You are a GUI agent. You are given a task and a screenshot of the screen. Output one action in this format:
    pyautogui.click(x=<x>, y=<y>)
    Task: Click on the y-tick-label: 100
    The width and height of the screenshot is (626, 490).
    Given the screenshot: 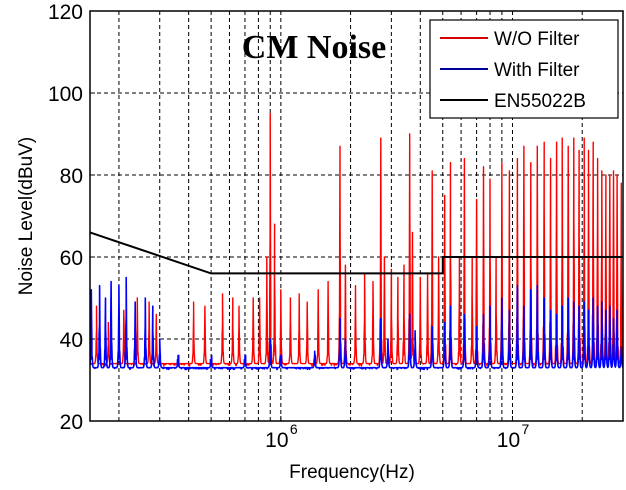 What is the action you would take?
    pyautogui.click(x=65, y=94)
    